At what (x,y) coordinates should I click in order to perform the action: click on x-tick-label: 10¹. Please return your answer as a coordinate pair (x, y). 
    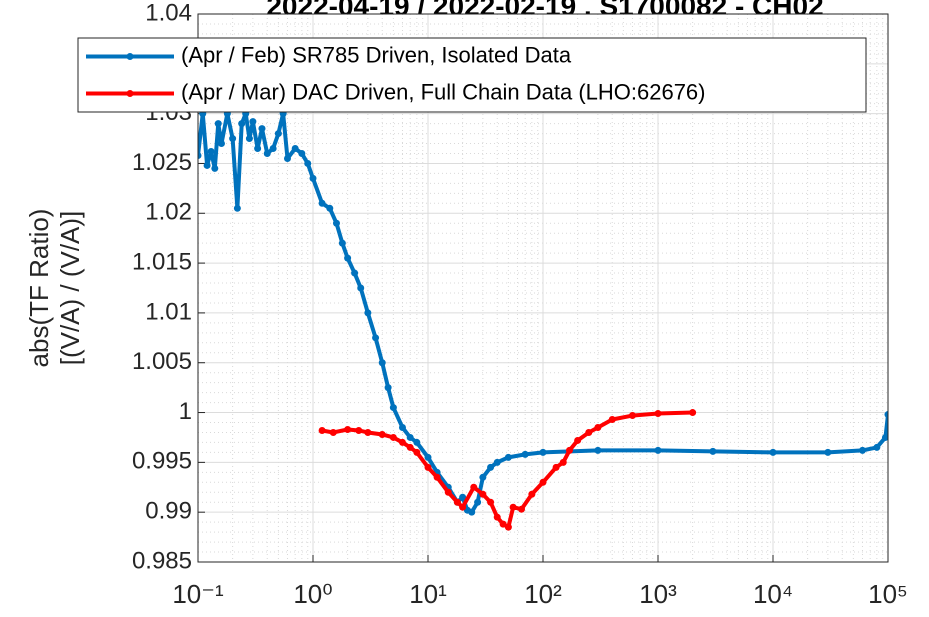
    Looking at the image, I should click on (428, 594).